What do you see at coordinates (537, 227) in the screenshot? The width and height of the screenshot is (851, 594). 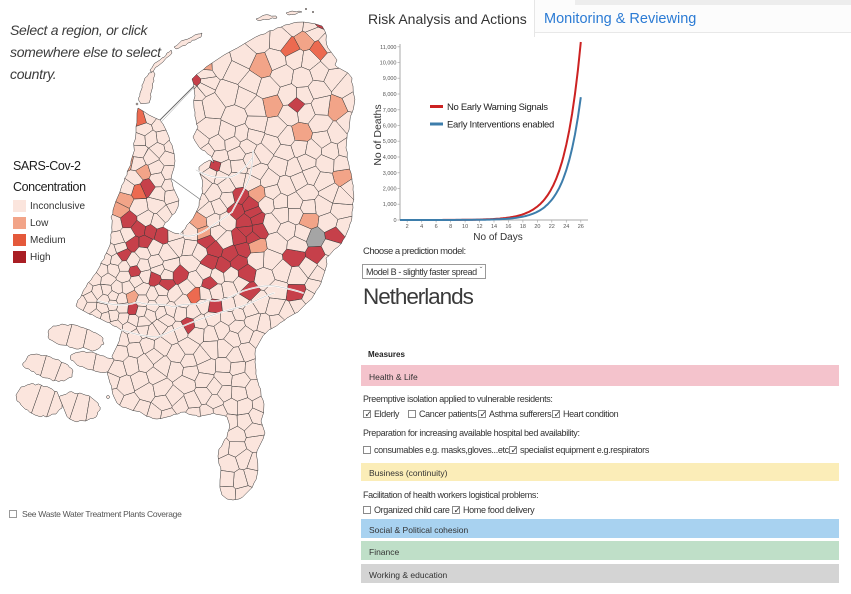 I see `svg-text: 20` at bounding box center [537, 227].